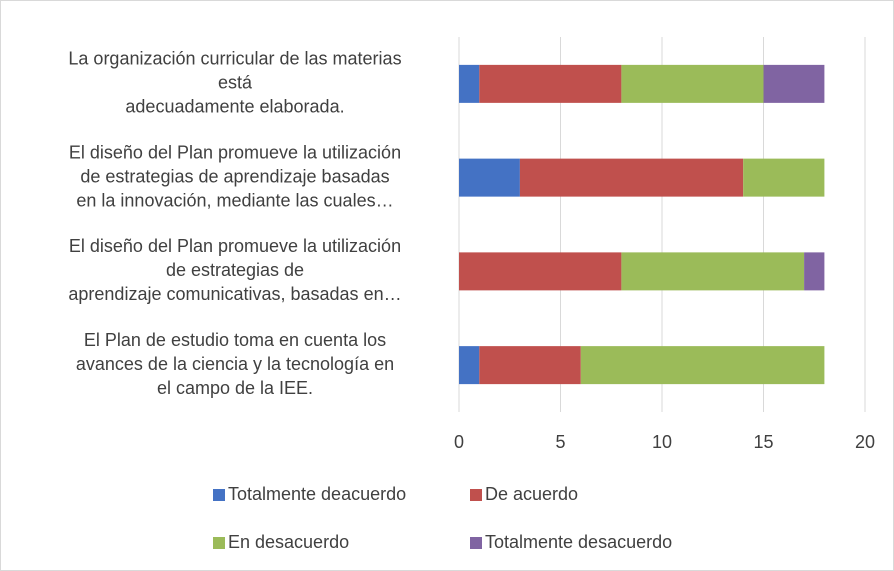 The height and width of the screenshot is (571, 894). Describe the element at coordinates (662, 442) in the screenshot. I see `x-tick-label: 10` at that location.